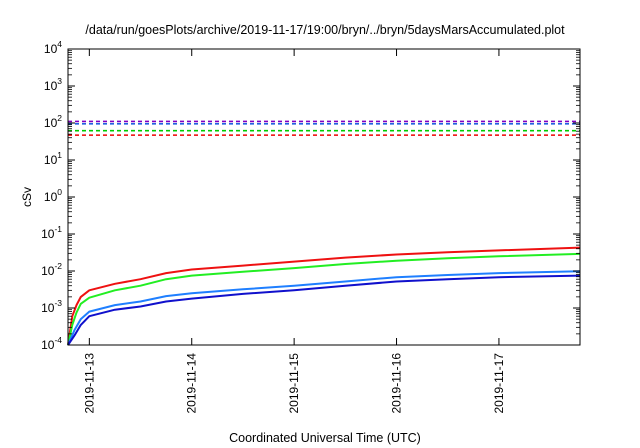  Describe the element at coordinates (51, 232) in the screenshot. I see `y-tick-label: 10⁻¹` at that location.